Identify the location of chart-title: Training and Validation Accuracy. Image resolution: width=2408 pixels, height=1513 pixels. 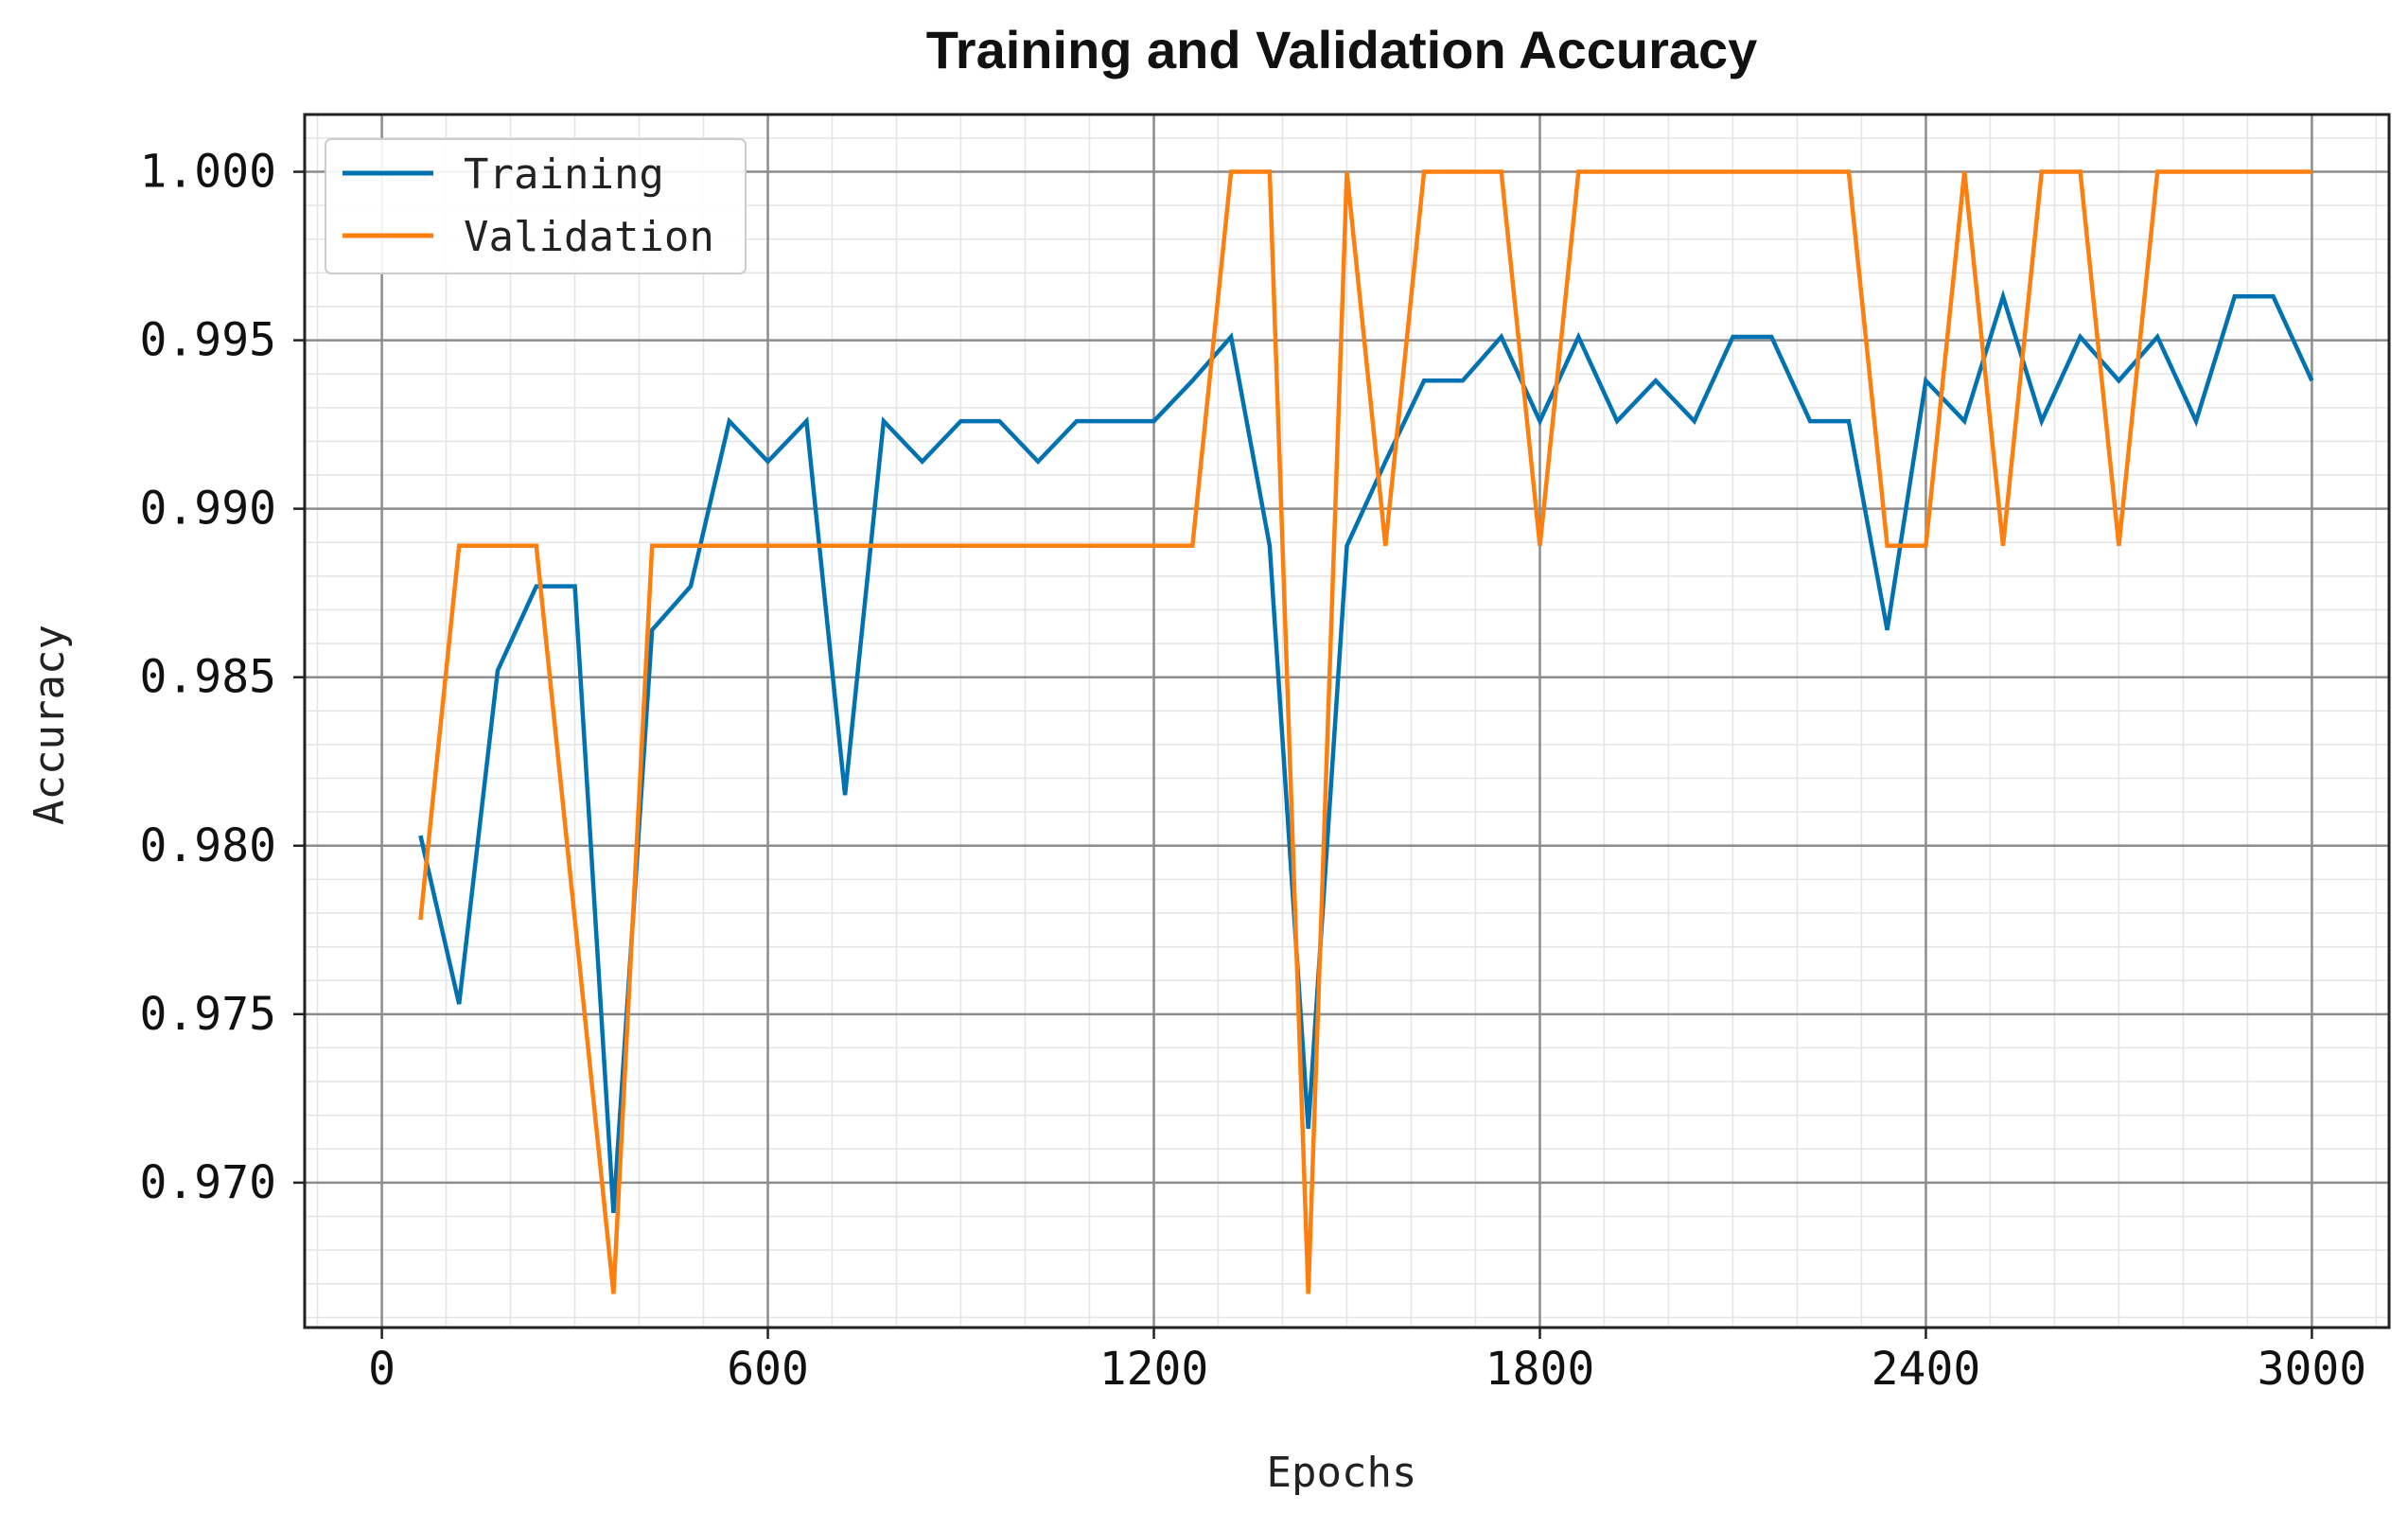
(1342, 49).